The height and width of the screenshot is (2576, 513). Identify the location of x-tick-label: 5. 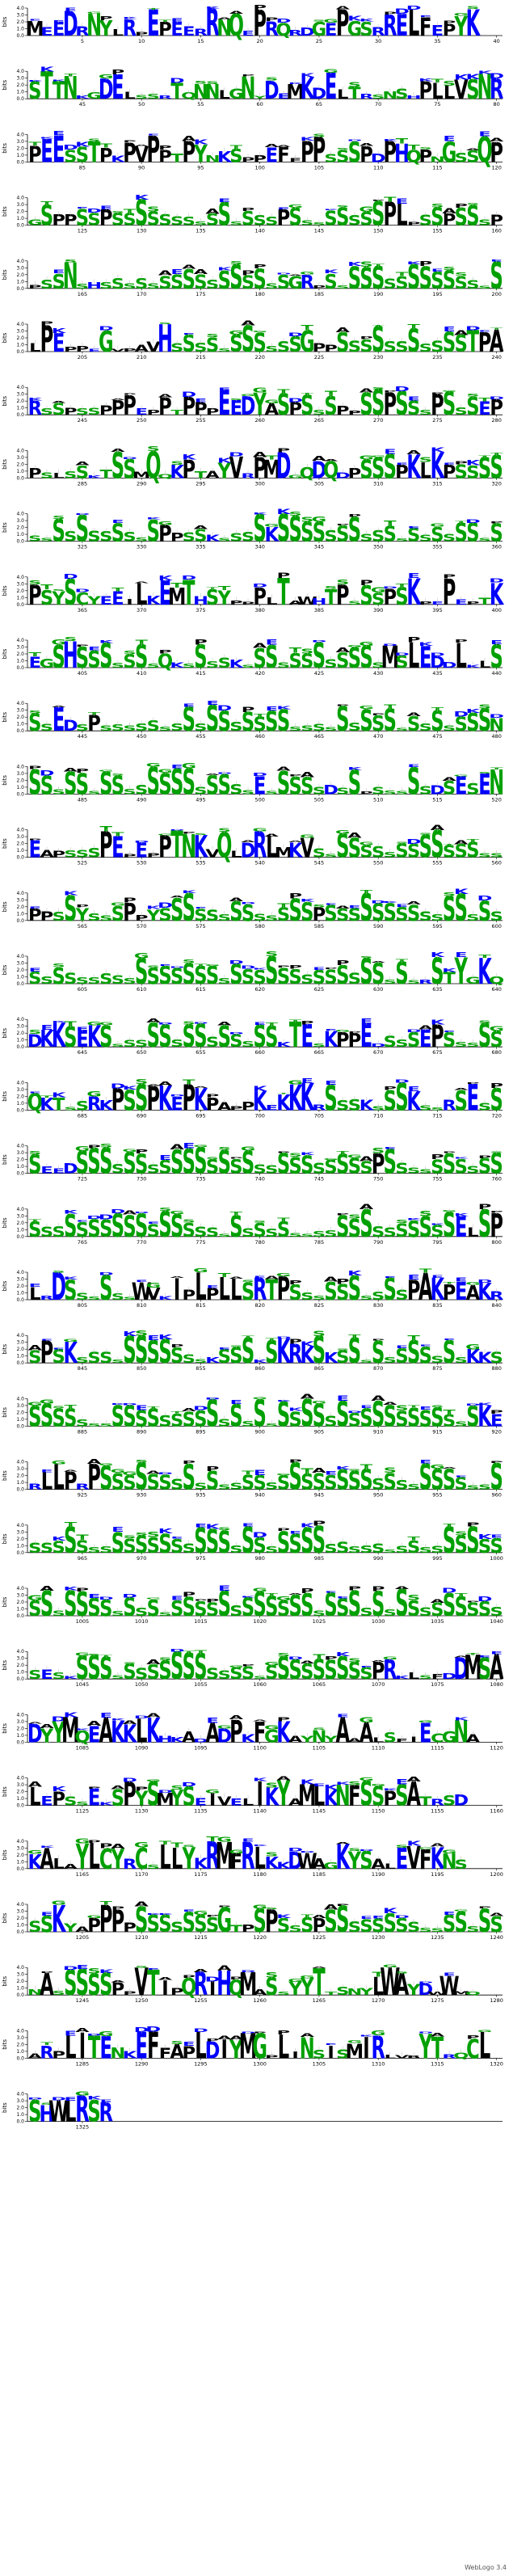
(82, 41).